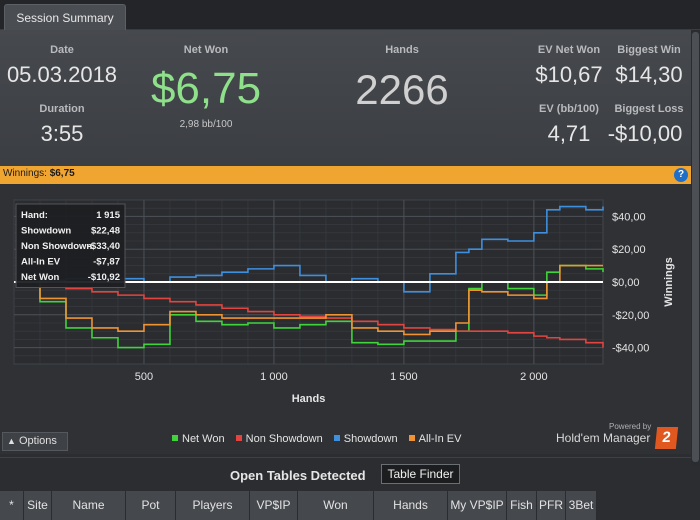  What do you see at coordinates (350, 175) in the screenshot?
I see `winnings-bar: Winnings: $6,75 ?` at bounding box center [350, 175].